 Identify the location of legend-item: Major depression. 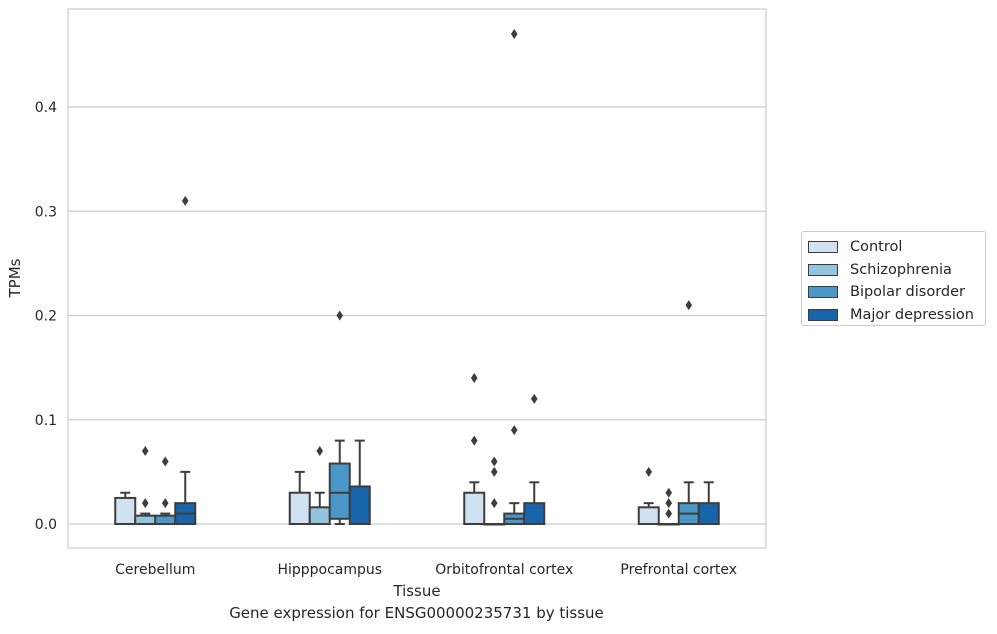
(896, 315).